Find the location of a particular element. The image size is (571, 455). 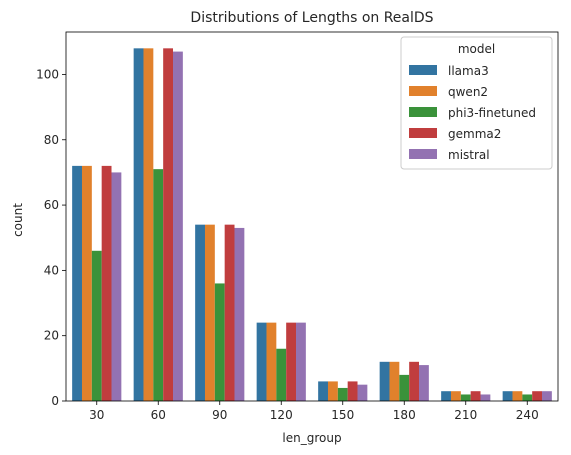

legend-label-phi3-finetuned: phi3-finetuned is located at coordinates (492, 113).